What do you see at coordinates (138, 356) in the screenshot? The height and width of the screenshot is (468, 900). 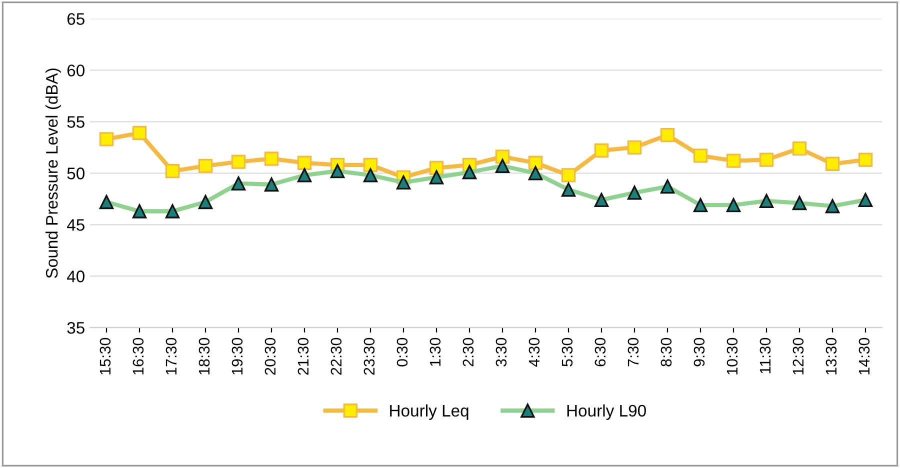 I see `x-tick-label: 16:30` at bounding box center [138, 356].